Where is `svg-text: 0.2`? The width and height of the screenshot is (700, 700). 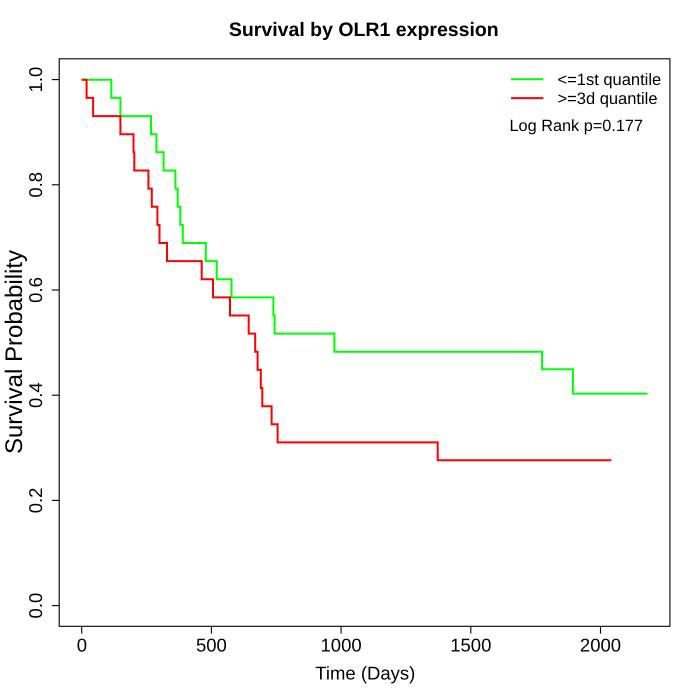 svg-text: 0.2 is located at coordinates (35, 501).